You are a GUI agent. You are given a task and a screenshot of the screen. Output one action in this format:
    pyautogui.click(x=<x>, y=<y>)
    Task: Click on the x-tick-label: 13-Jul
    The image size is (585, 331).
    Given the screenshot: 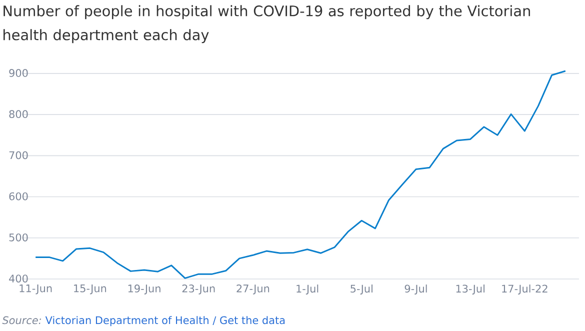 What is the action you would take?
    pyautogui.click(x=470, y=289)
    